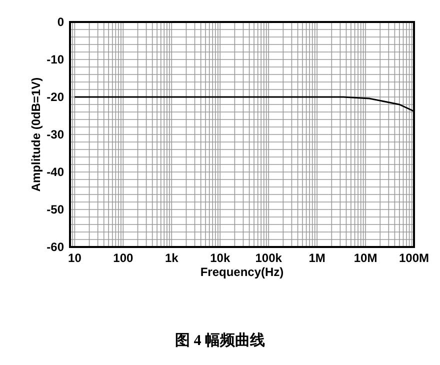  What do you see at coordinates (220, 340) in the screenshot?
I see `caption: 图 4 幅频曲线` at bounding box center [220, 340].